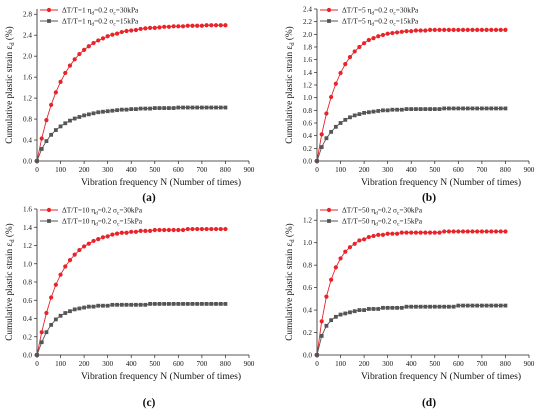  Describe the element at coordinates (249, 364) in the screenshot. I see `x-tick-label: 900` at that location.